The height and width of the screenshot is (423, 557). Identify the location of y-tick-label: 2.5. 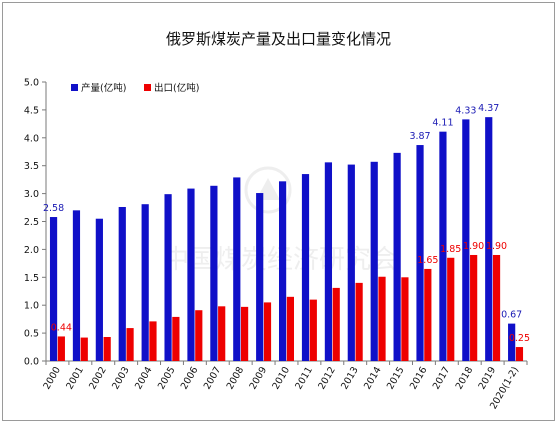
(31, 222).